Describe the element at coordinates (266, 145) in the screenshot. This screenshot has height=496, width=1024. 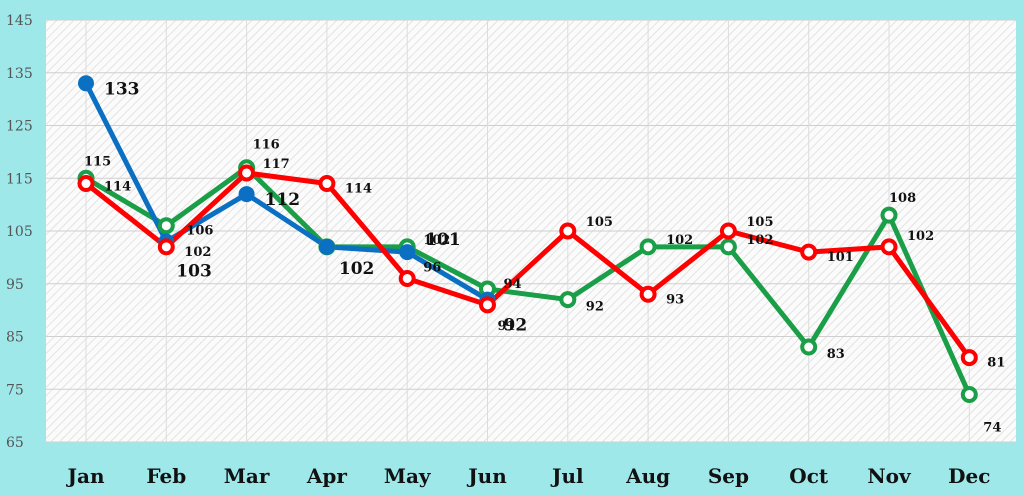
I see `data-label: 116` at that location.